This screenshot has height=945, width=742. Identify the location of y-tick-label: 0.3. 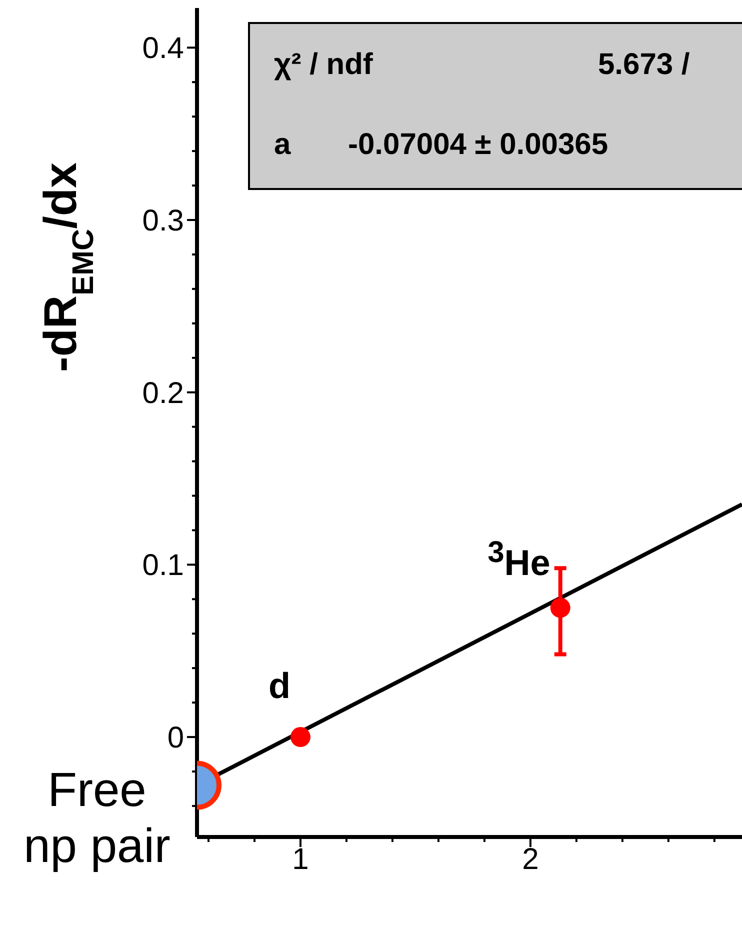
(163, 221).